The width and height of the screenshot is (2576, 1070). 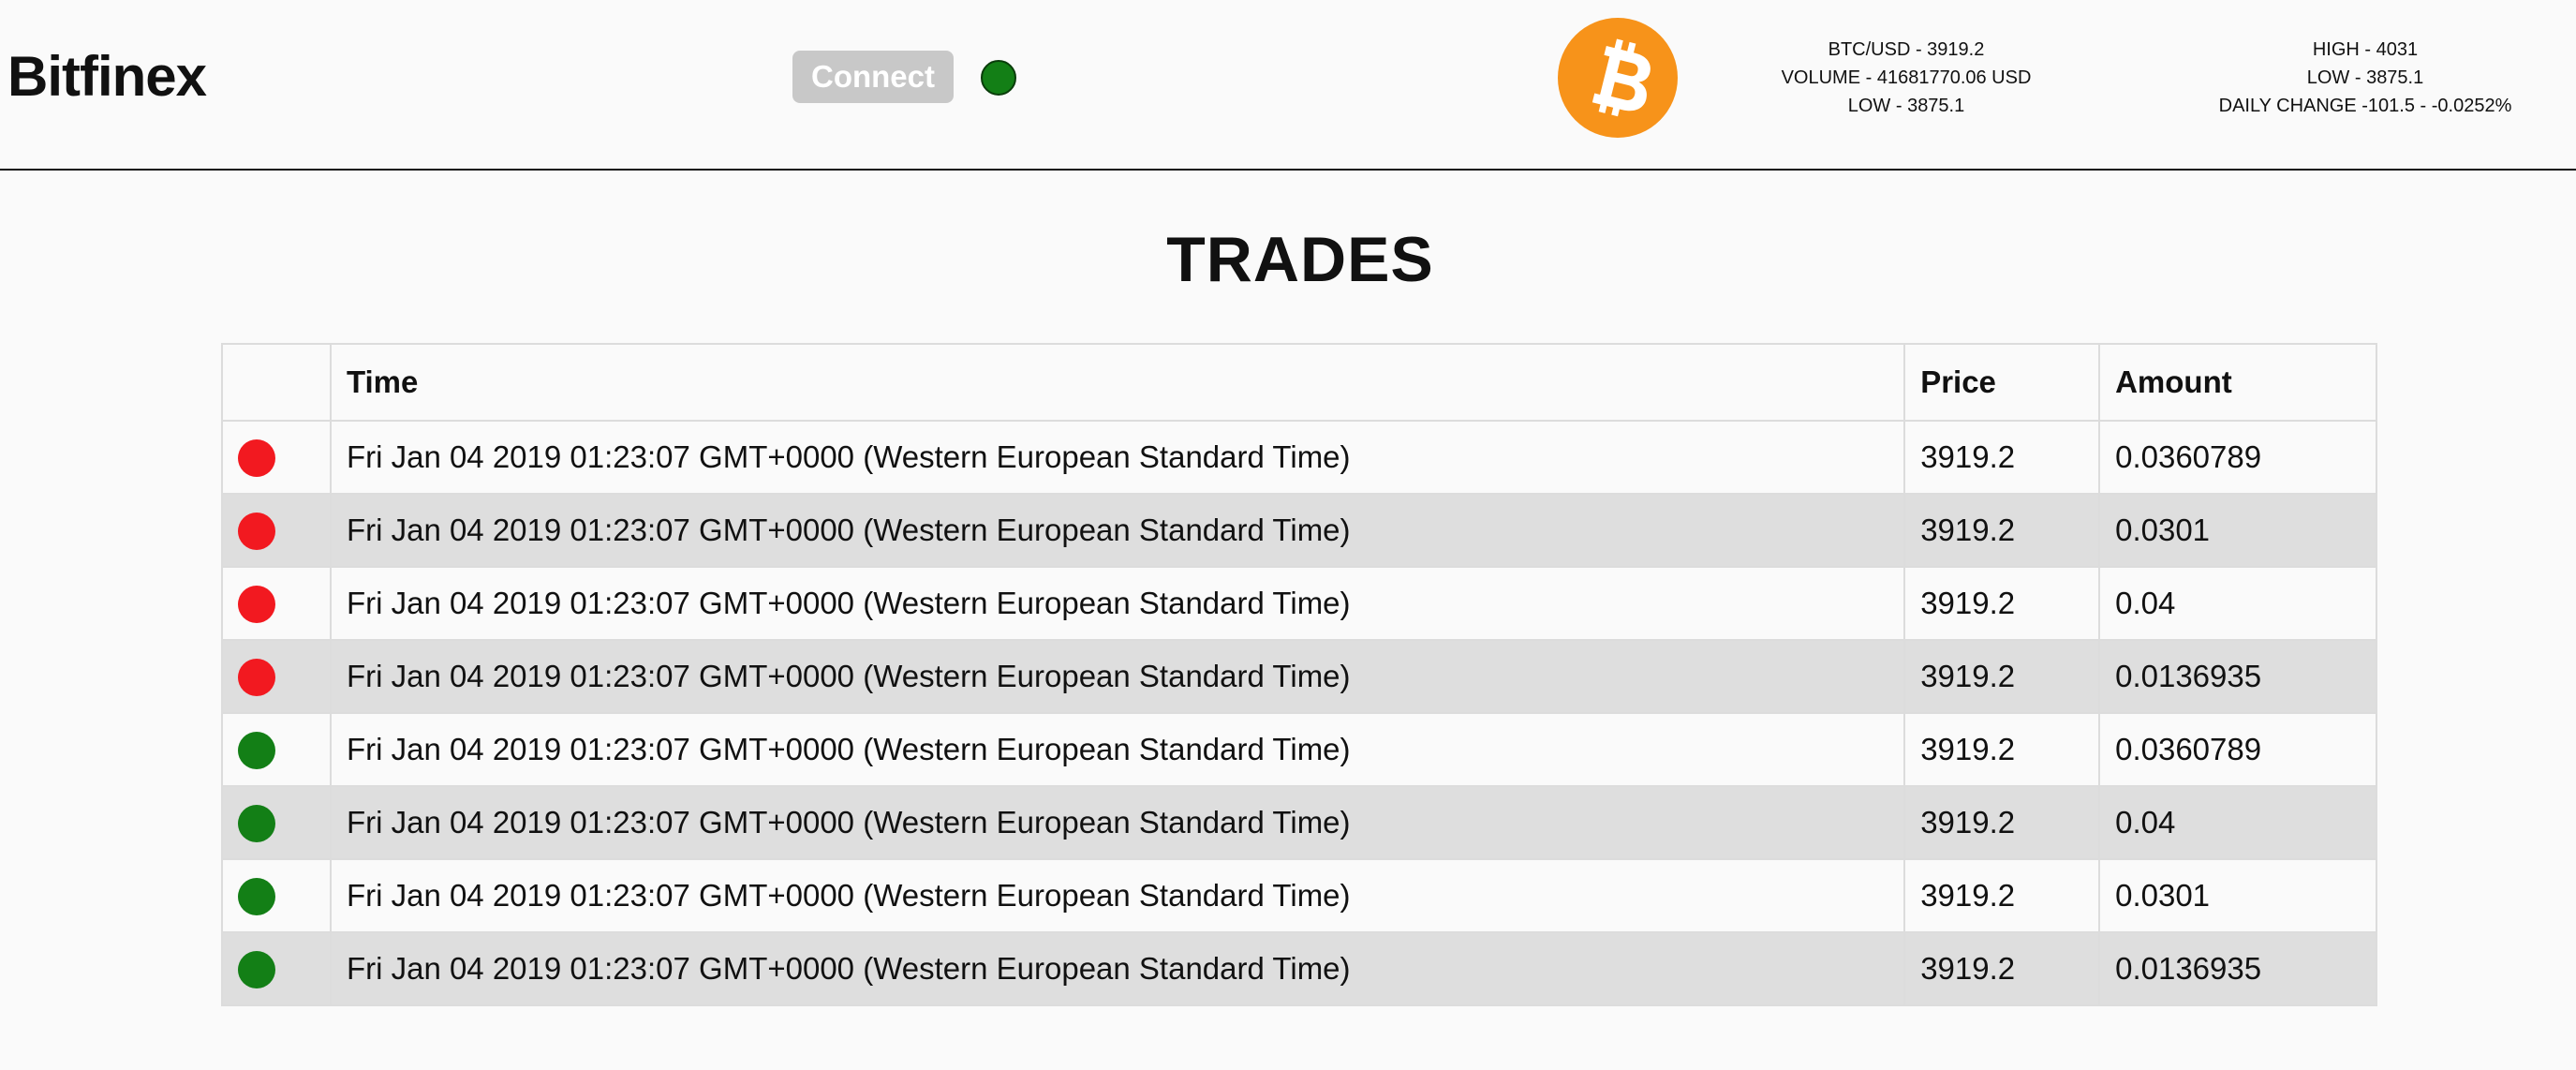 What do you see at coordinates (2365, 49) in the screenshot?
I see `ticker-high: HIGH - 4031` at bounding box center [2365, 49].